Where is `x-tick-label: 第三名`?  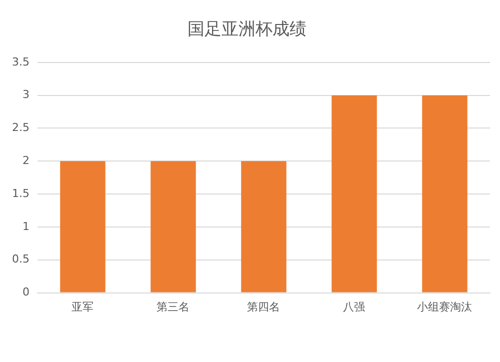
x-tick-label: 第三名 is located at coordinates (173, 307).